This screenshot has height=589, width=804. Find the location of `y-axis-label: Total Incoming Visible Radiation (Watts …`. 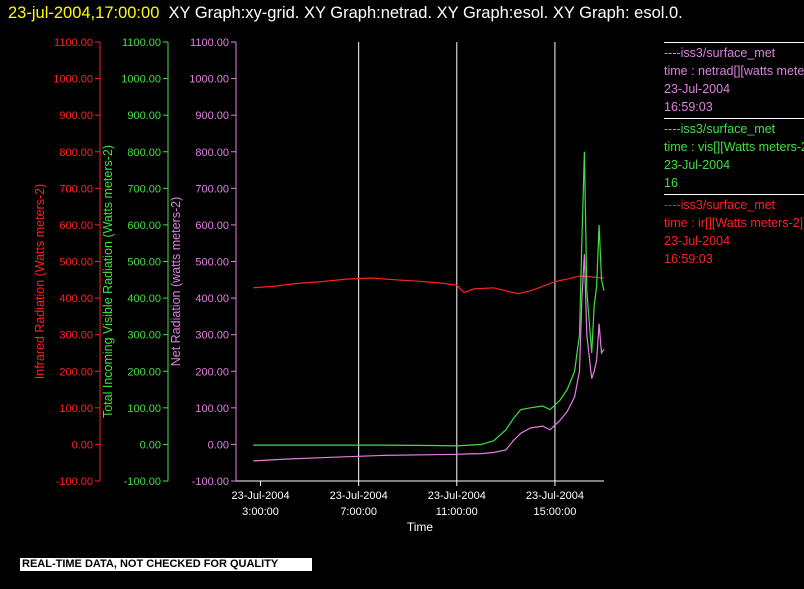

y-axis-label: Total Incoming Visible Radiation (Watts … is located at coordinates (108, 281).